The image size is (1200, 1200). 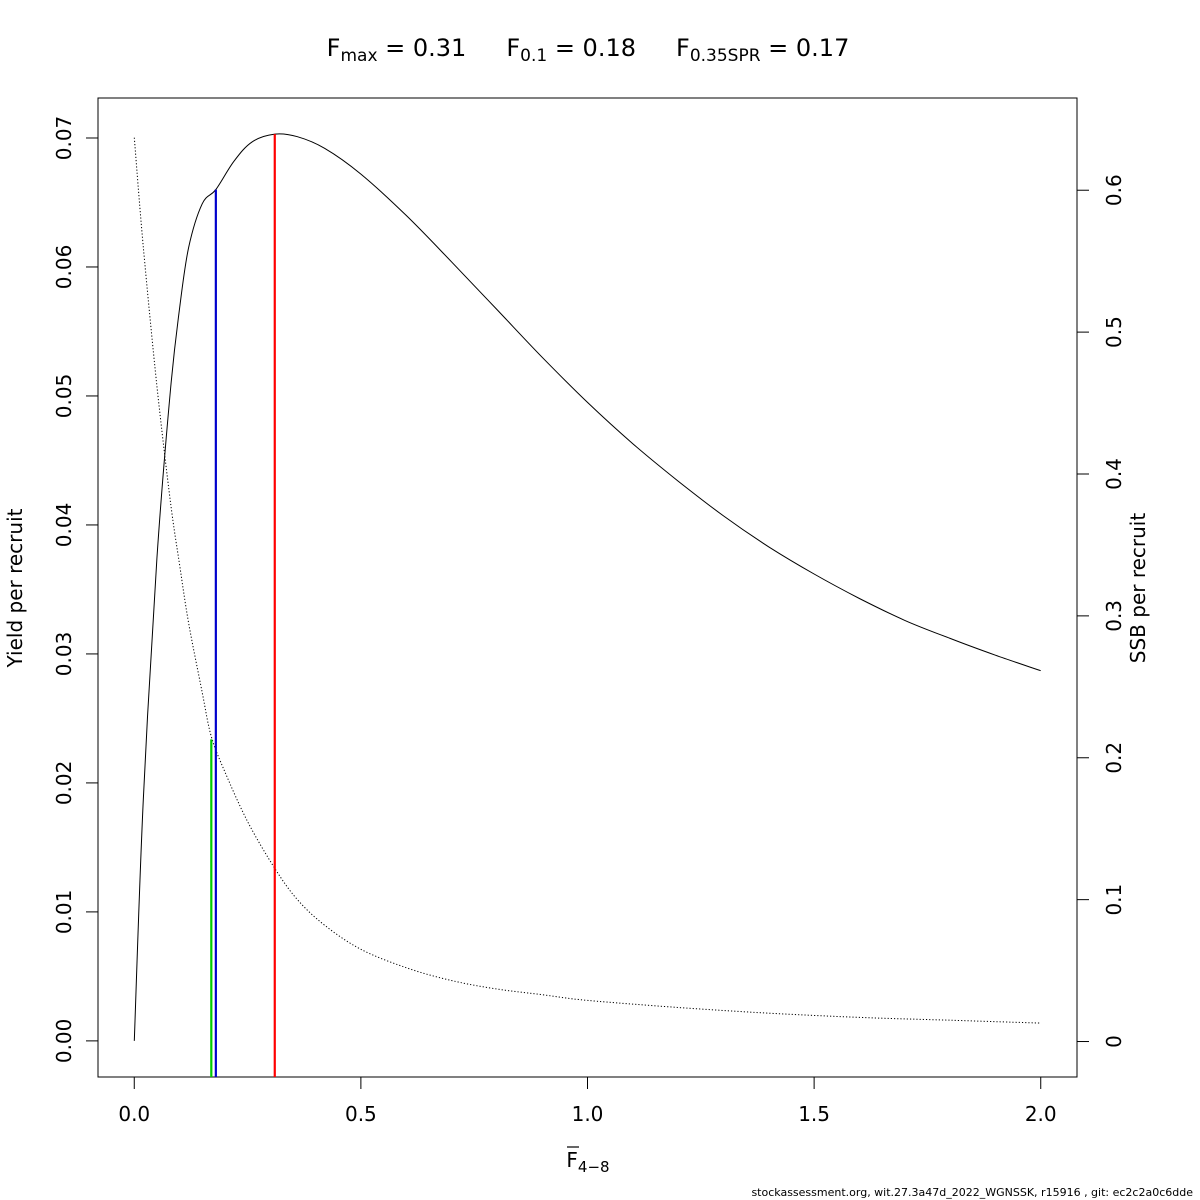 I want to click on y2-tick-label: 0.2, so click(x=1114, y=758).